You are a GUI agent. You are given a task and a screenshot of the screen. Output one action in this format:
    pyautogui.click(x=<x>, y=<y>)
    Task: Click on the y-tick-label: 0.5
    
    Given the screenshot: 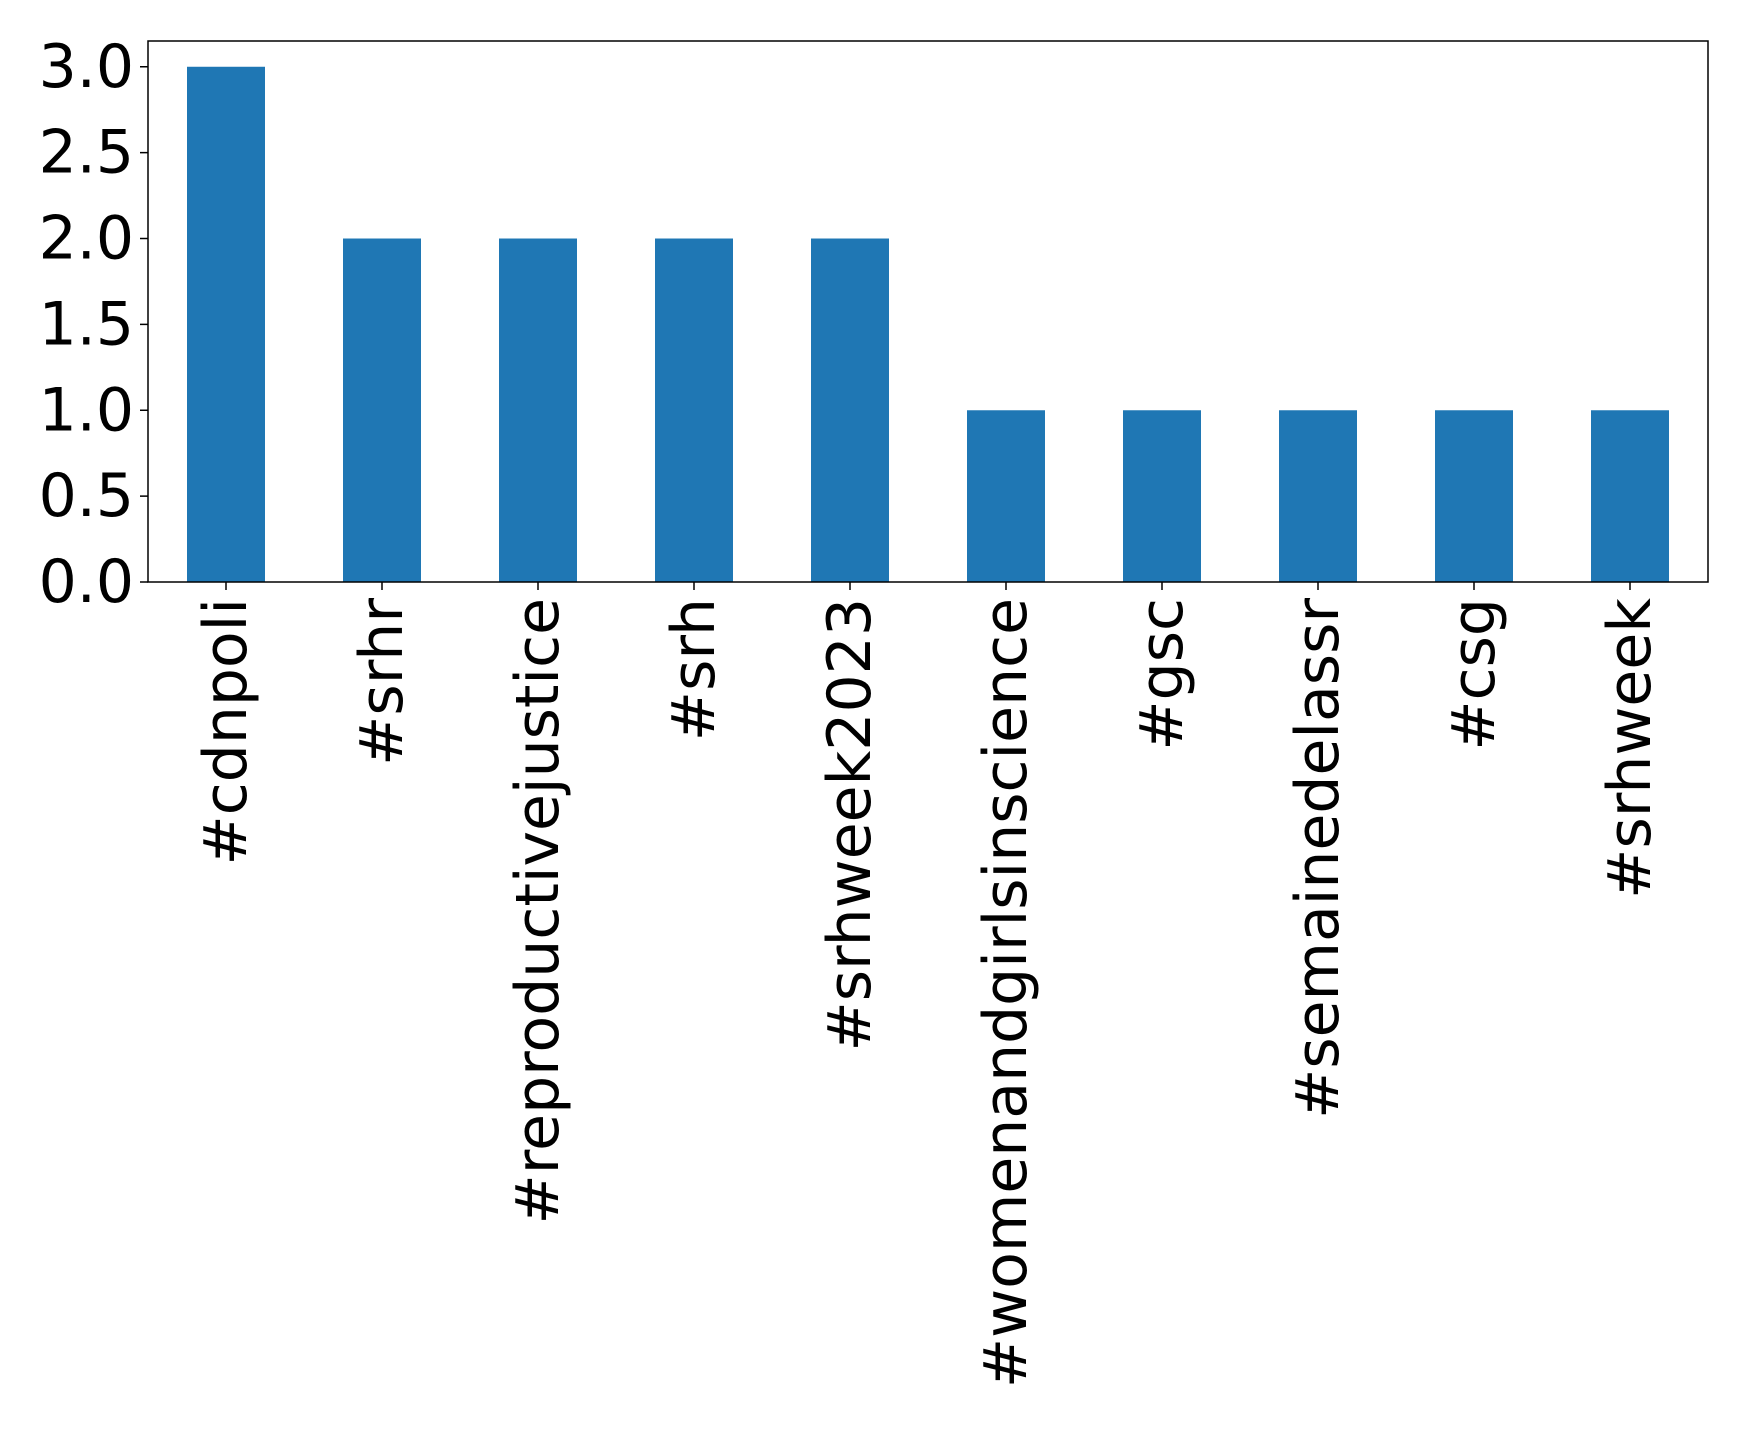 What is the action you would take?
    pyautogui.click(x=86, y=496)
    